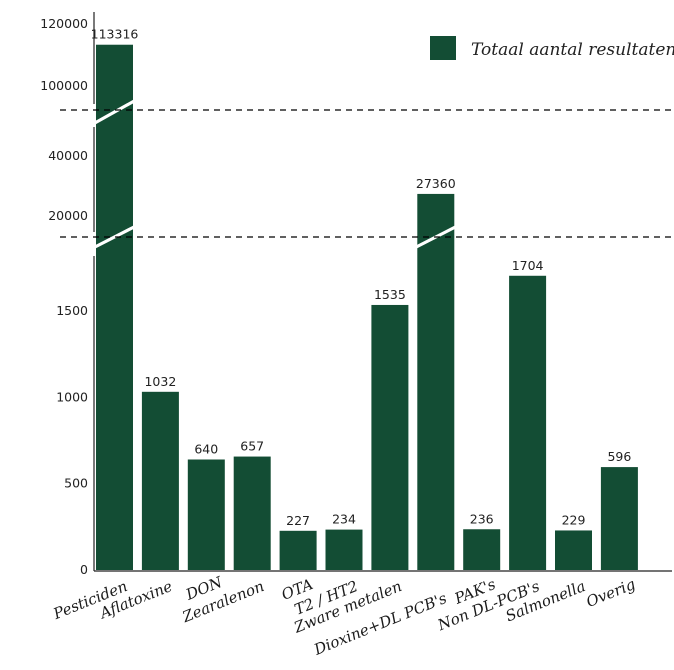 The height and width of the screenshot is (670, 674). Describe the element at coordinates (572, 50) in the screenshot. I see `legend-label: Totaal aantal resultaten` at that location.